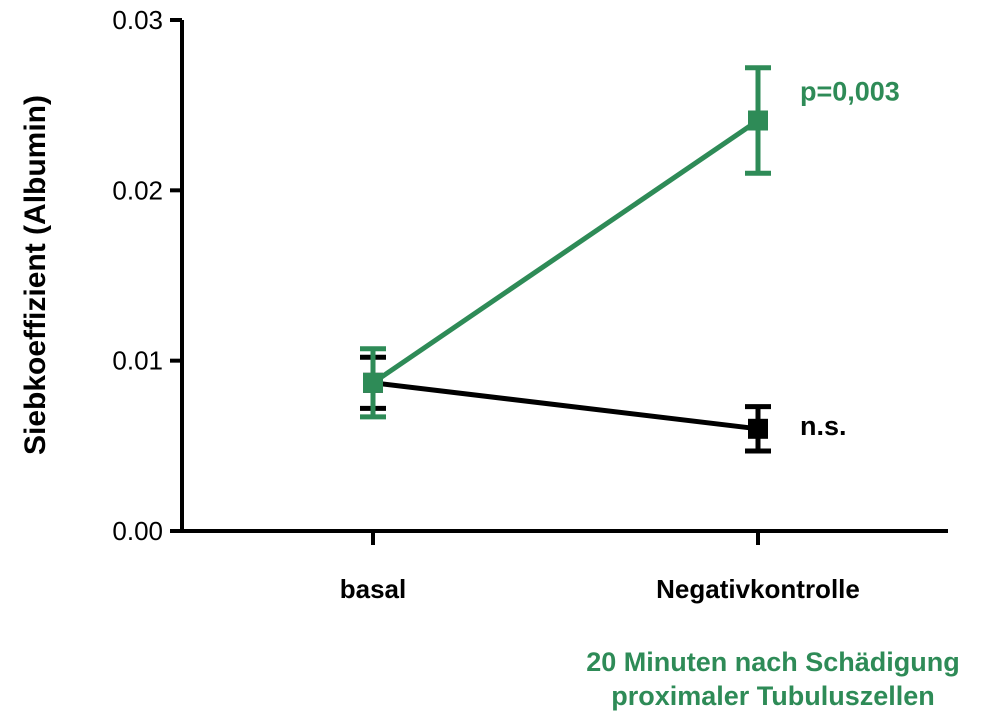 Image resolution: width=1007 pixels, height=715 pixels. What do you see at coordinates (823, 426) in the screenshot?
I see `significance-label: n.s.` at bounding box center [823, 426].